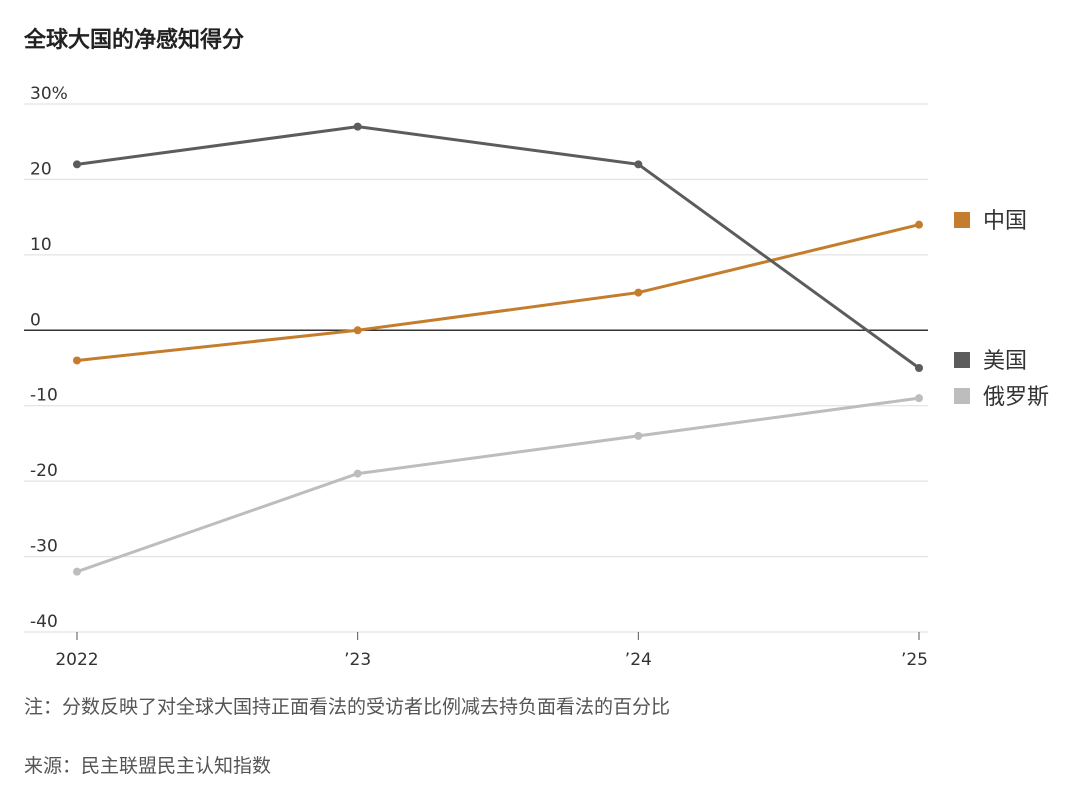 This screenshot has width=1072, height=800. What do you see at coordinates (44, 396) in the screenshot?
I see `y-tick-label-4: -10` at bounding box center [44, 396].